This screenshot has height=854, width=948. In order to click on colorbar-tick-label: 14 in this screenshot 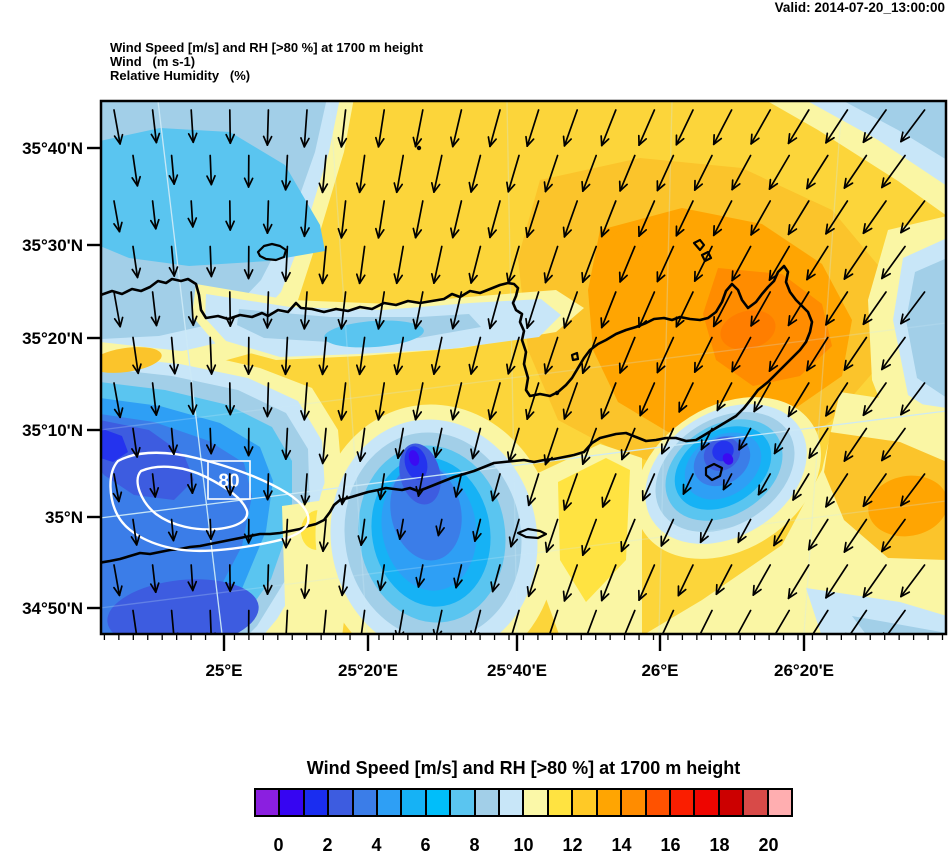, I will do `click(621, 844)`.